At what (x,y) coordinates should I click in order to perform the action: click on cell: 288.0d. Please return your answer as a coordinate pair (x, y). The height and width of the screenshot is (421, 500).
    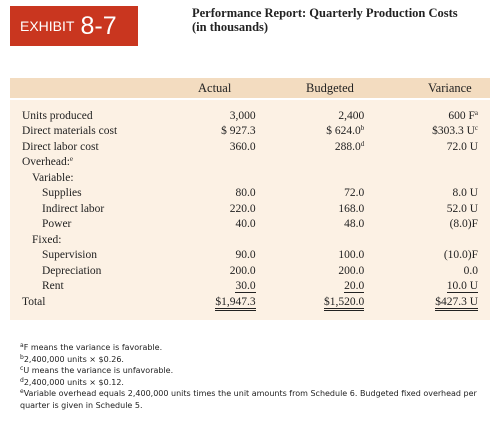
    Looking at the image, I should click on (310, 147).